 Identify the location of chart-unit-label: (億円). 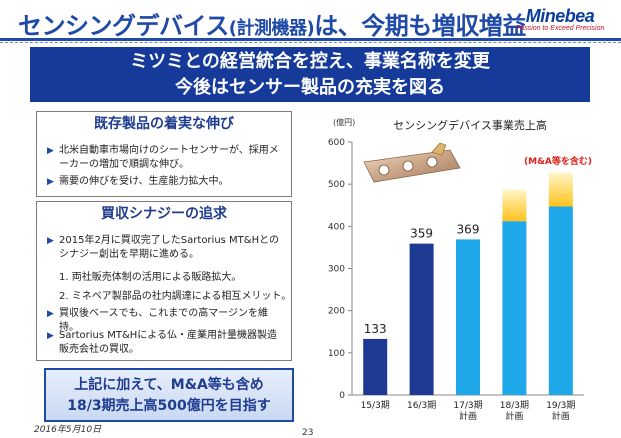
(344, 122).